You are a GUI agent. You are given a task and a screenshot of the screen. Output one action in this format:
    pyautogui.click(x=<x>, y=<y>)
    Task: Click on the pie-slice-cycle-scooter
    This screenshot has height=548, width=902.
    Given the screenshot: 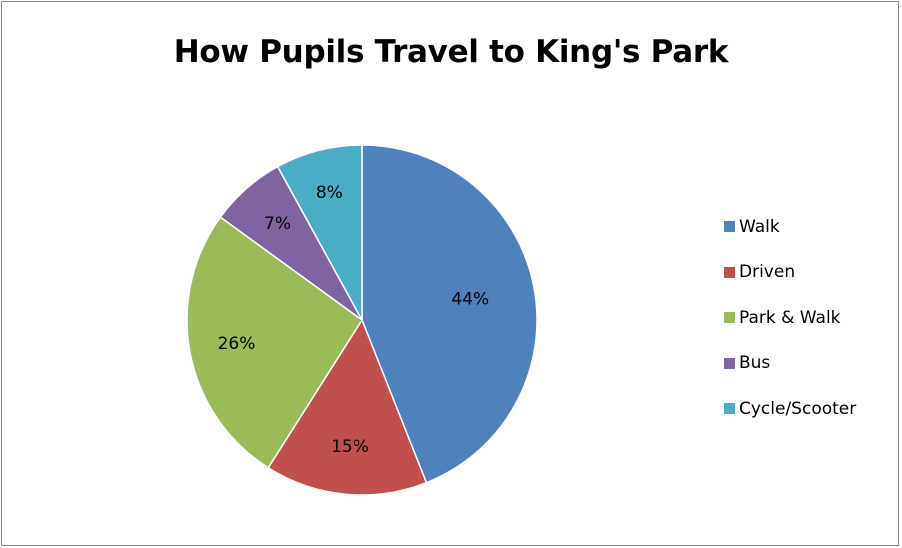 What is the action you would take?
    pyautogui.click(x=319, y=232)
    